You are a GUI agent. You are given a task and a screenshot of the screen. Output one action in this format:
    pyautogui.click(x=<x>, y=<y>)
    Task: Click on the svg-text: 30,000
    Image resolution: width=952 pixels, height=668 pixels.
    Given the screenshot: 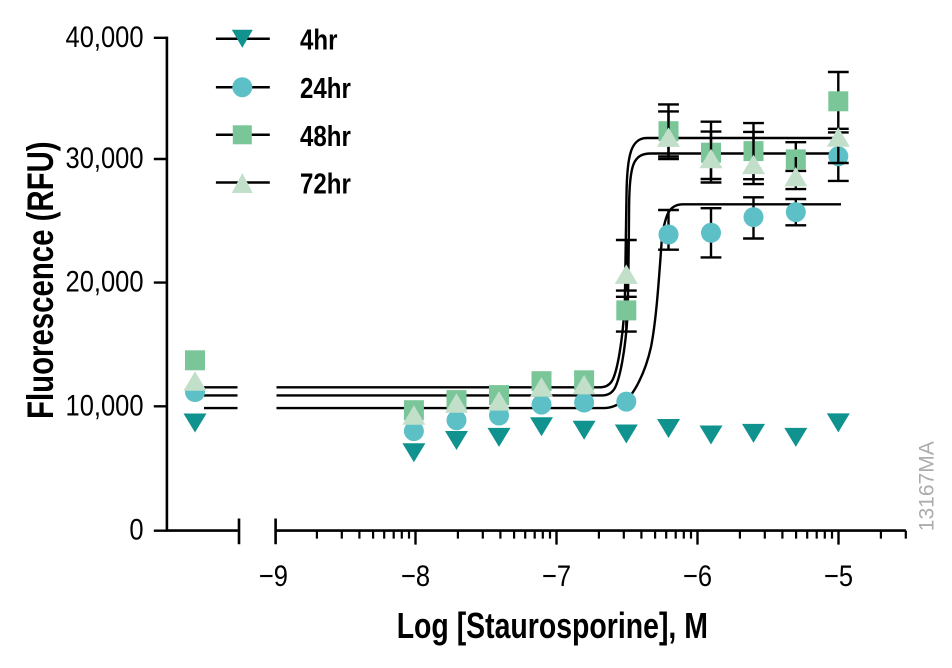 What is the action you would take?
    pyautogui.click(x=105, y=157)
    